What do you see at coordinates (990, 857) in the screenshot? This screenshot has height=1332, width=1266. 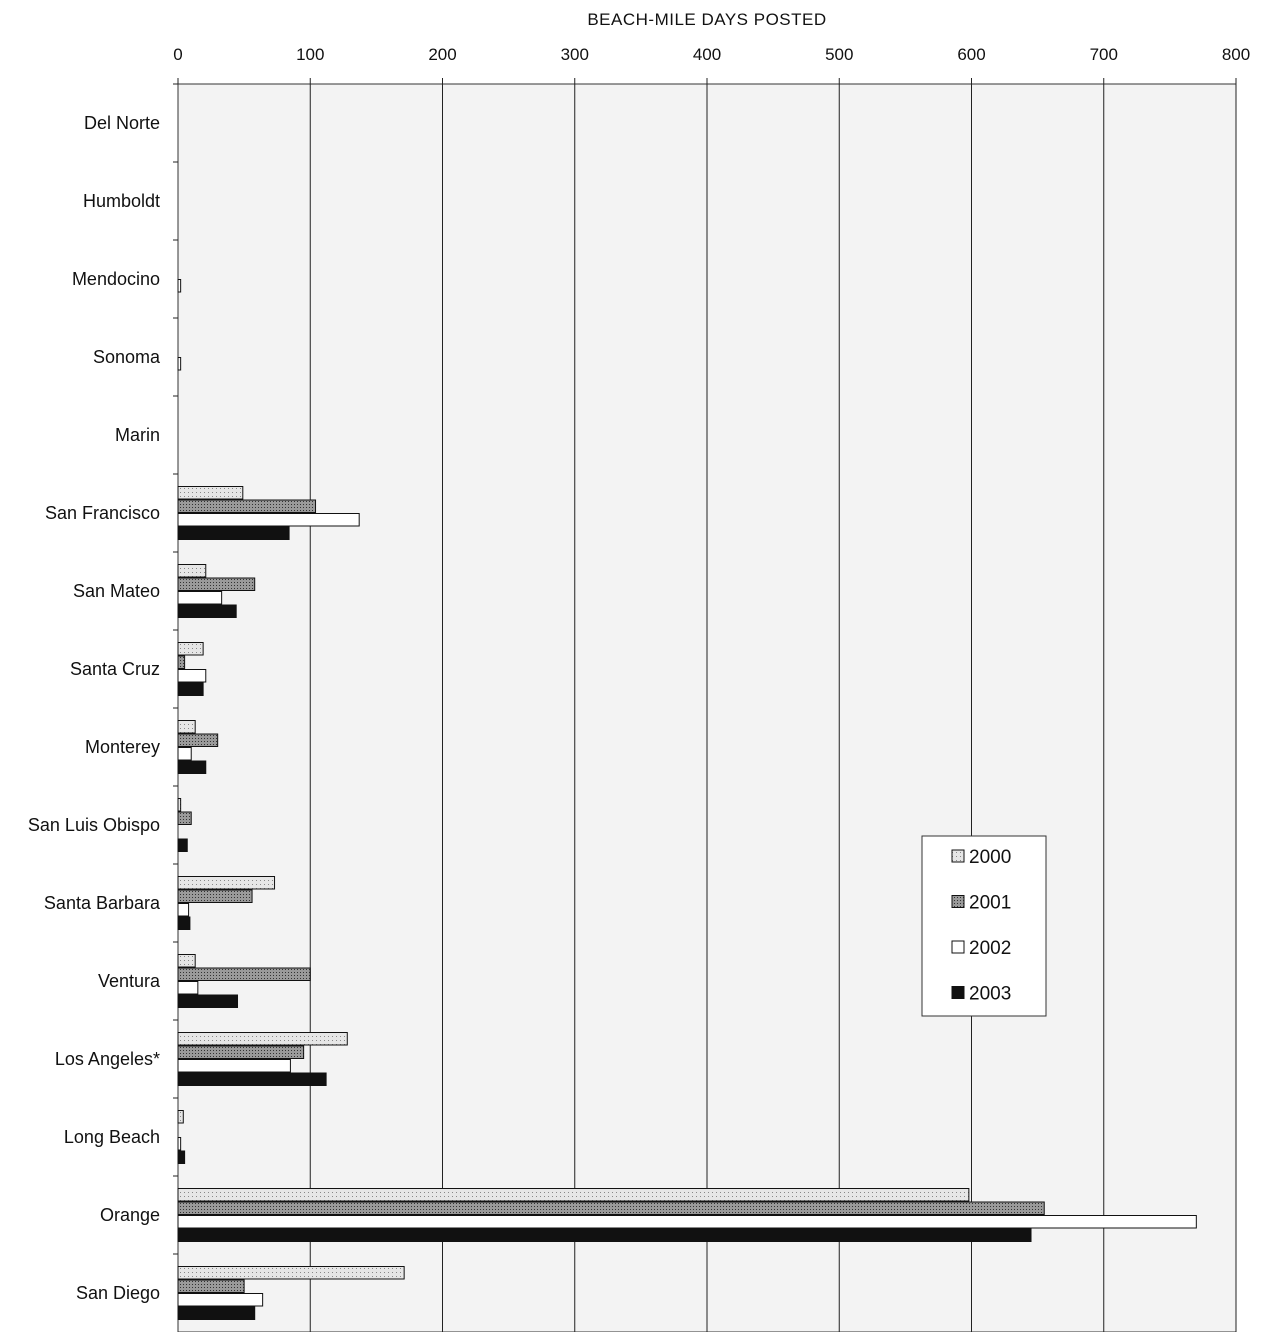 I see `legend-label: 2000` at bounding box center [990, 857].